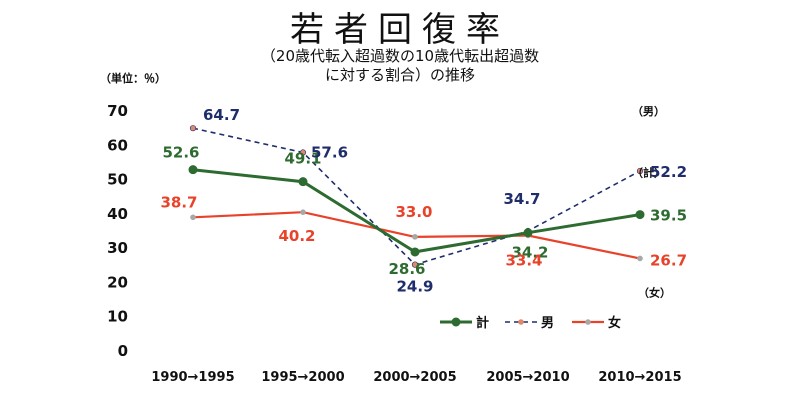 The width and height of the screenshot is (800, 409). I want to click on data-label-計: 52.6, so click(180, 153).